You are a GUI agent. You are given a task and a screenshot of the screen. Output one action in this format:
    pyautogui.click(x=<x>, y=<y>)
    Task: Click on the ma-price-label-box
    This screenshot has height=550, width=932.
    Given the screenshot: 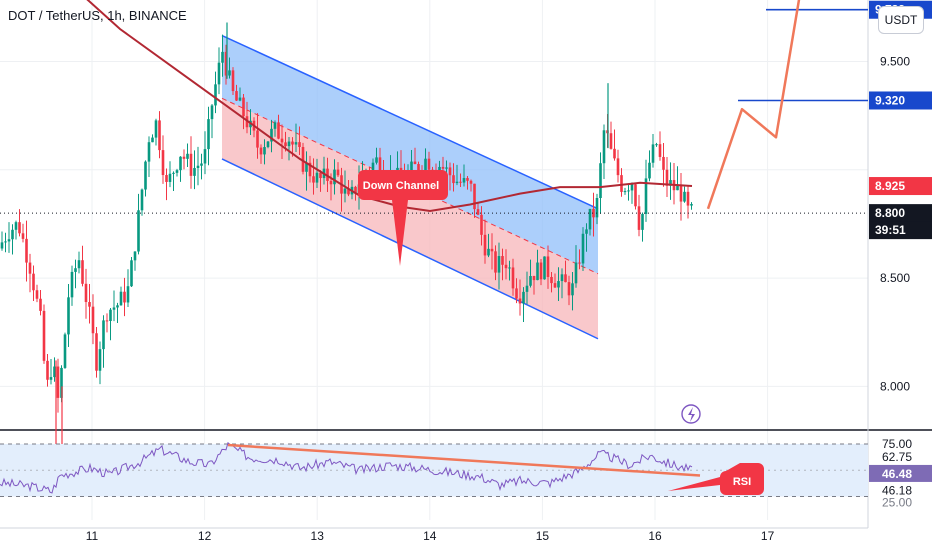 What is the action you would take?
    pyautogui.click(x=900, y=186)
    